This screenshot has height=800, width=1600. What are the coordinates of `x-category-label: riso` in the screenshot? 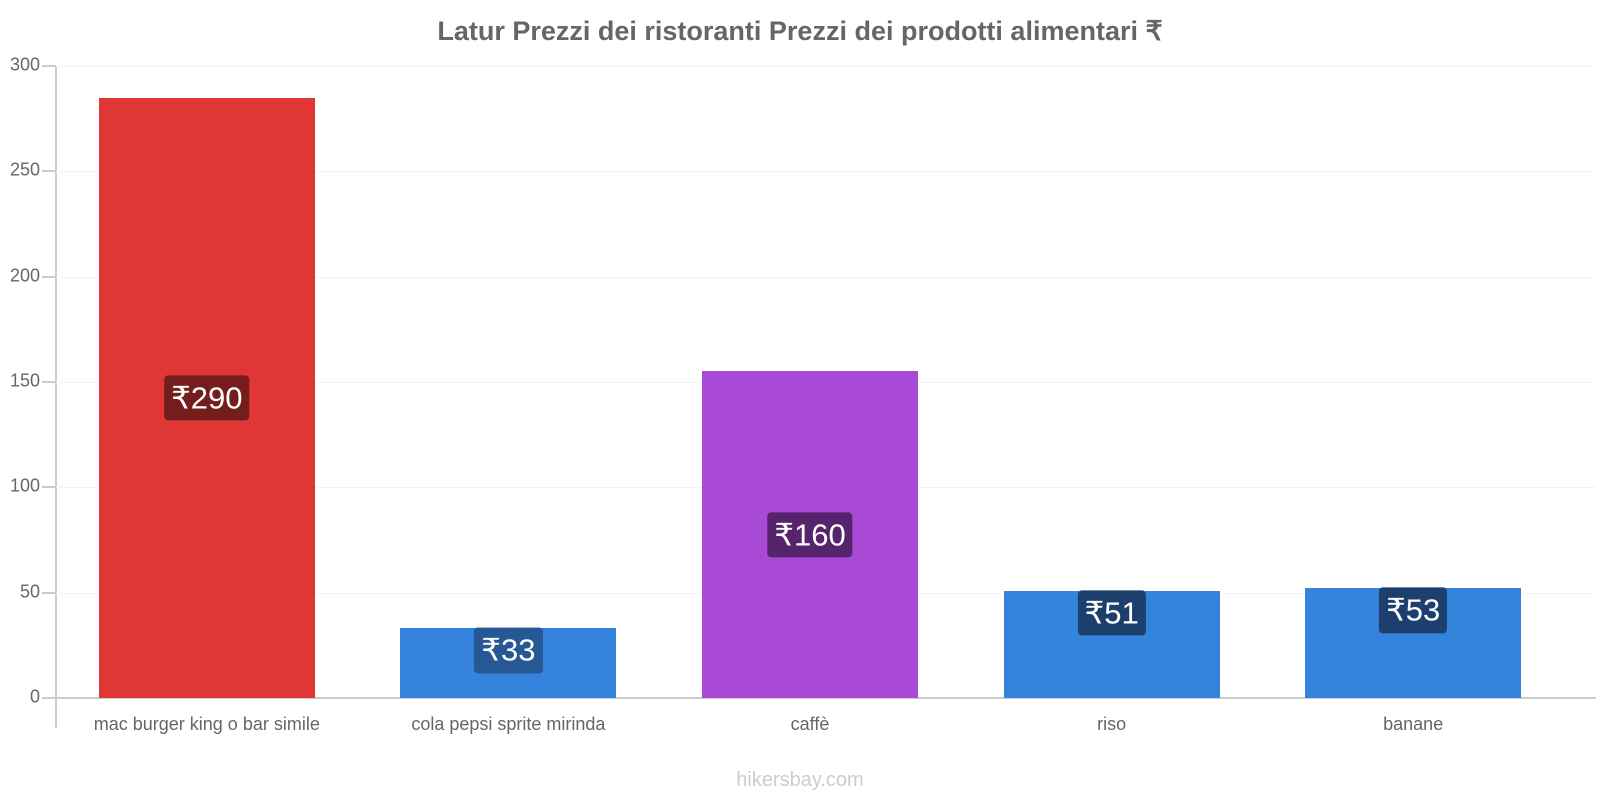 It's located at (1112, 724).